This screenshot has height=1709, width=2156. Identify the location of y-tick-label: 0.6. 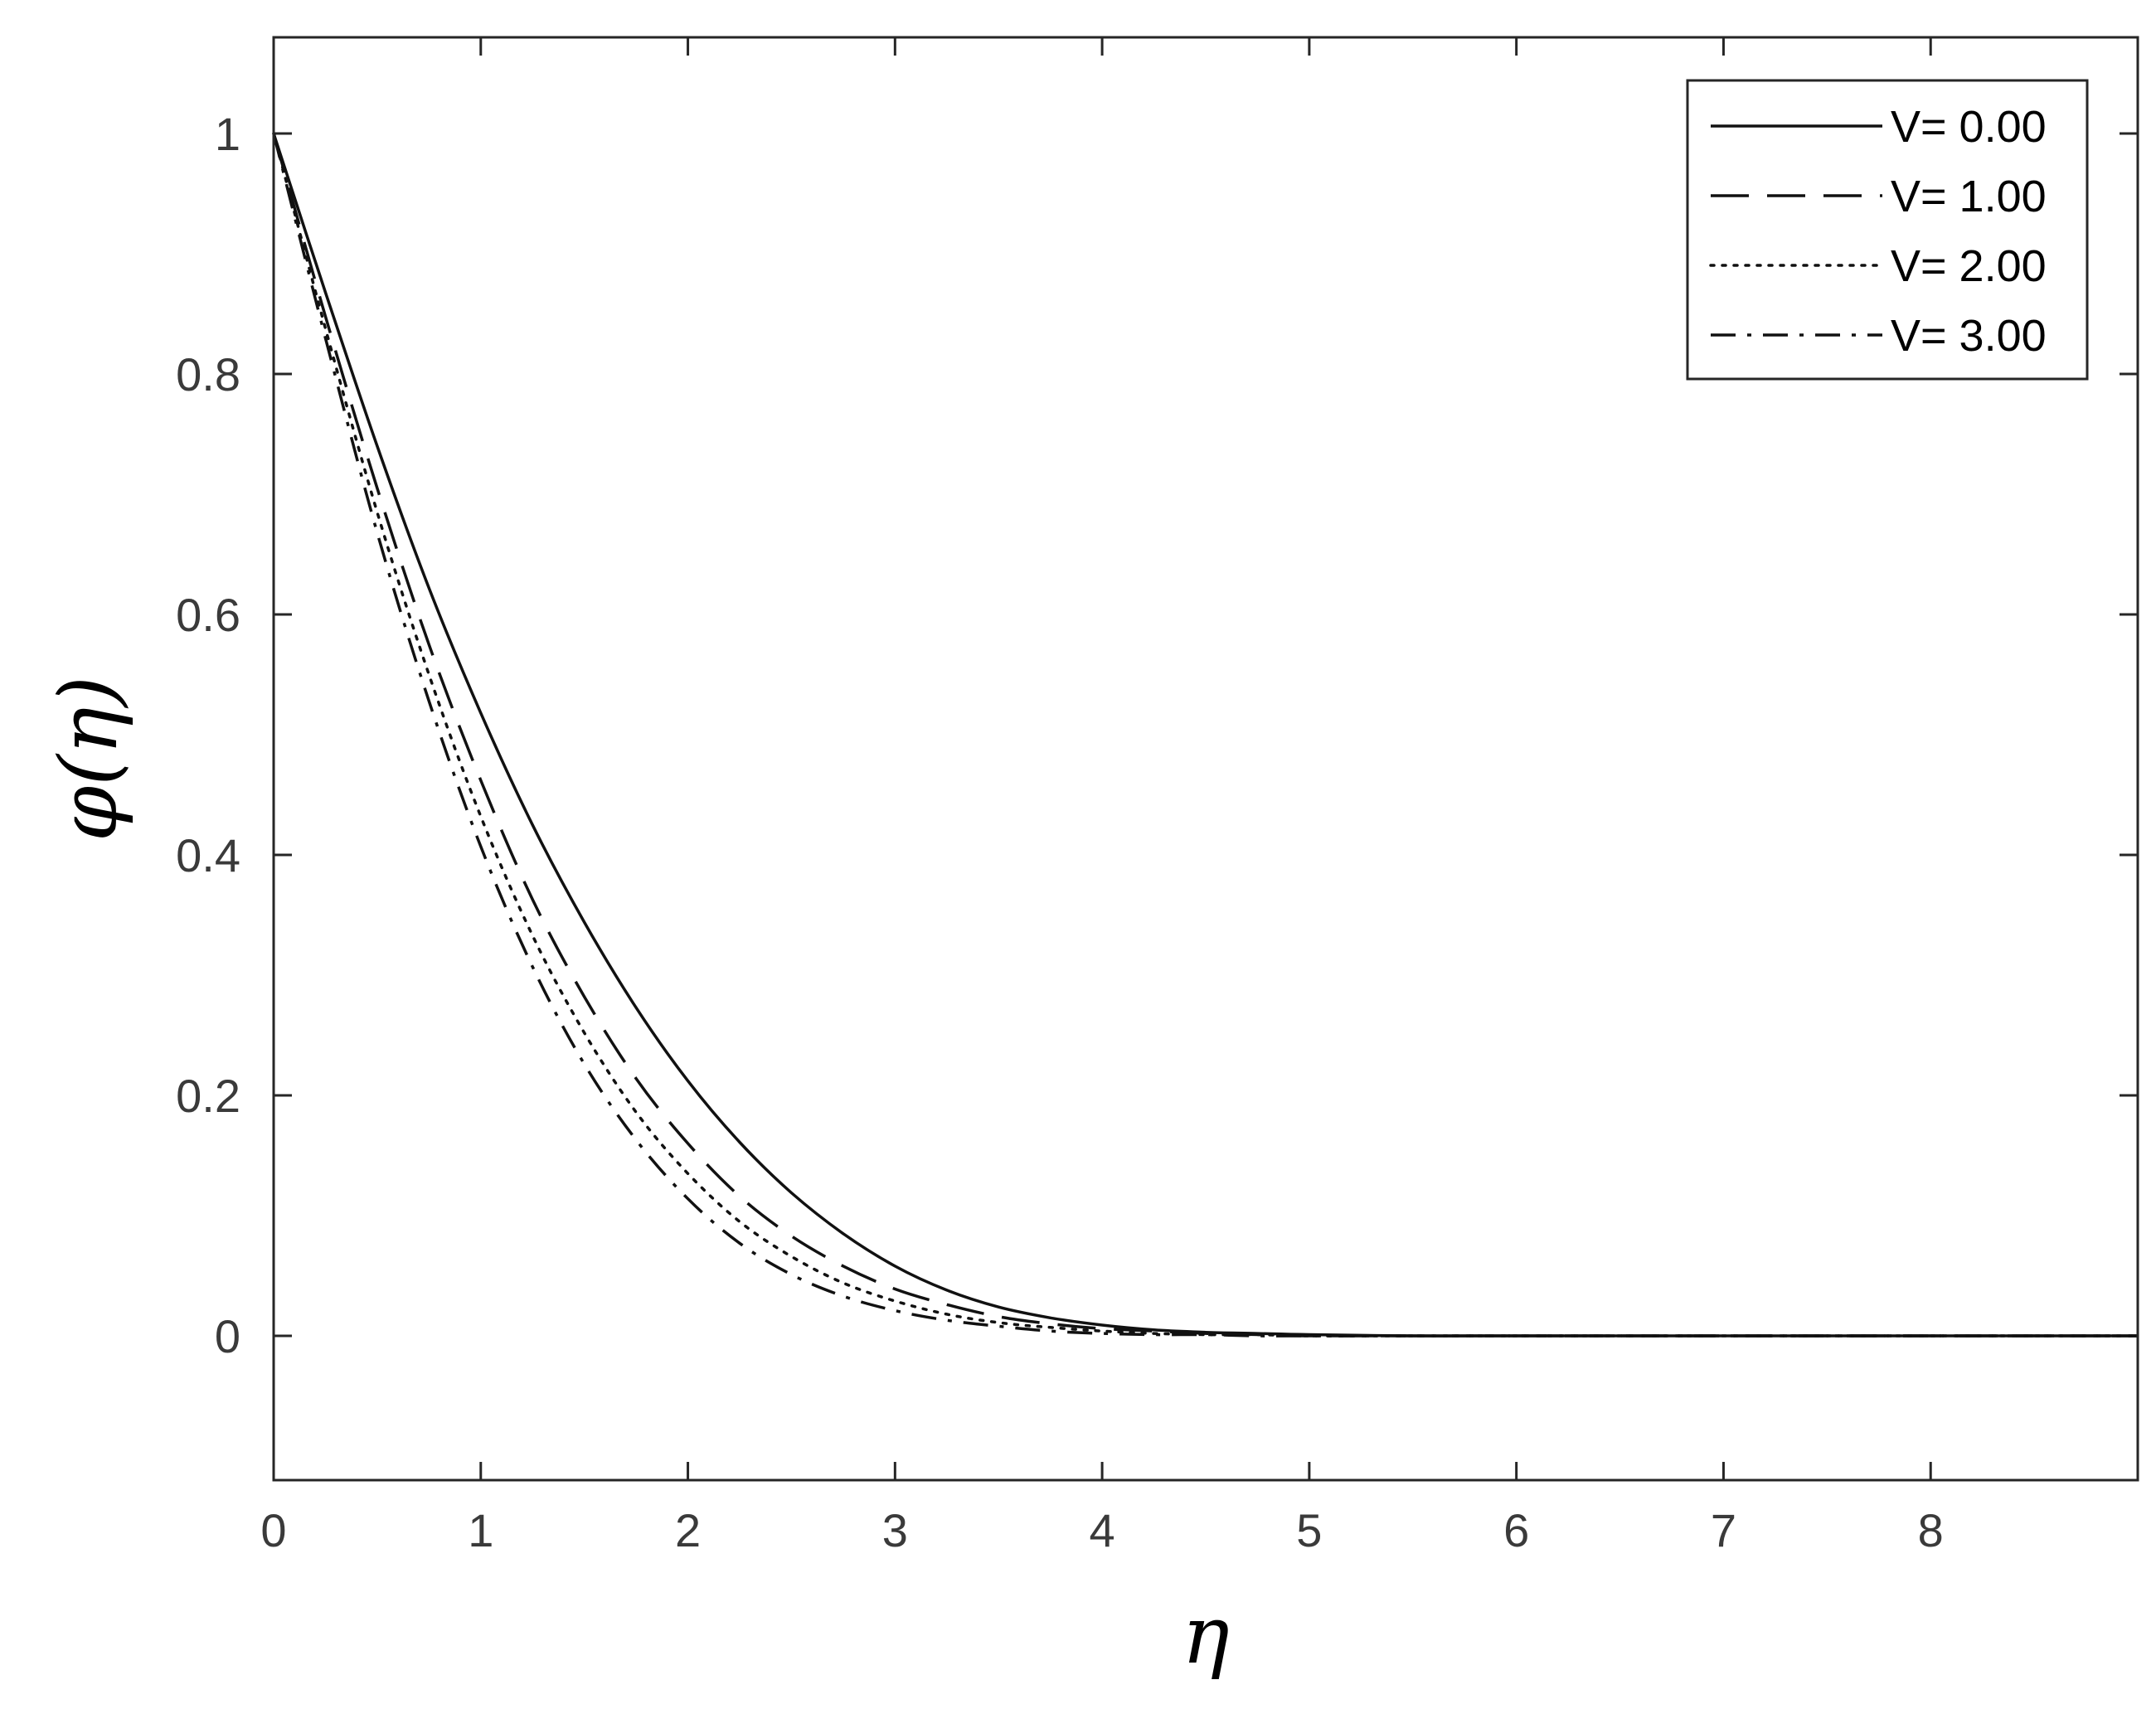
(208, 615).